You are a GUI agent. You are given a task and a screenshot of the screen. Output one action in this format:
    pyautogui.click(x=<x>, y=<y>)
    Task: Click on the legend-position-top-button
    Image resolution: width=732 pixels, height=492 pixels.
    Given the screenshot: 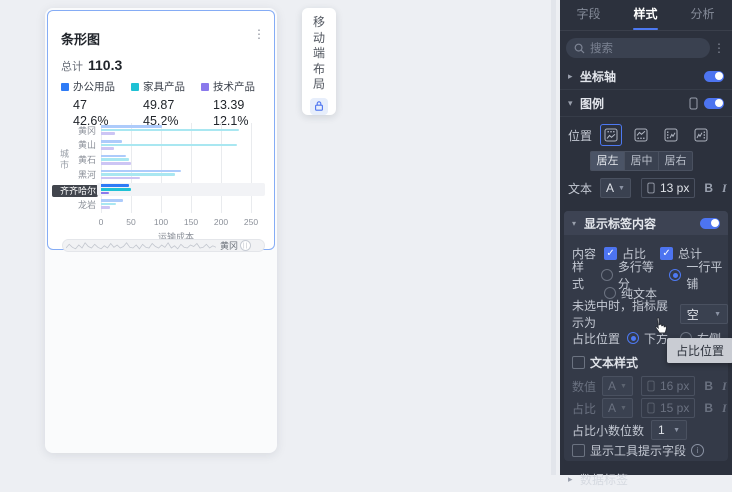 What is the action you would take?
    pyautogui.click(x=611, y=135)
    